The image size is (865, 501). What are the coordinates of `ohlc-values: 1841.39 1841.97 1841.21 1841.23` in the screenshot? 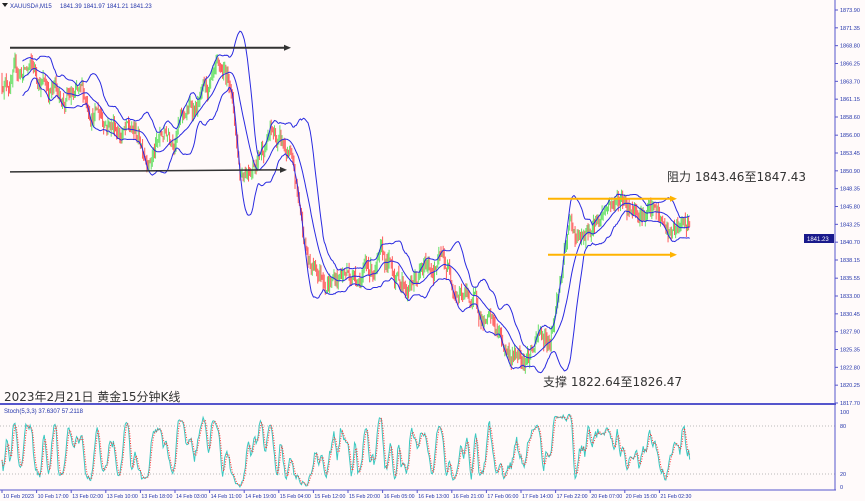 It's located at (106, 7).